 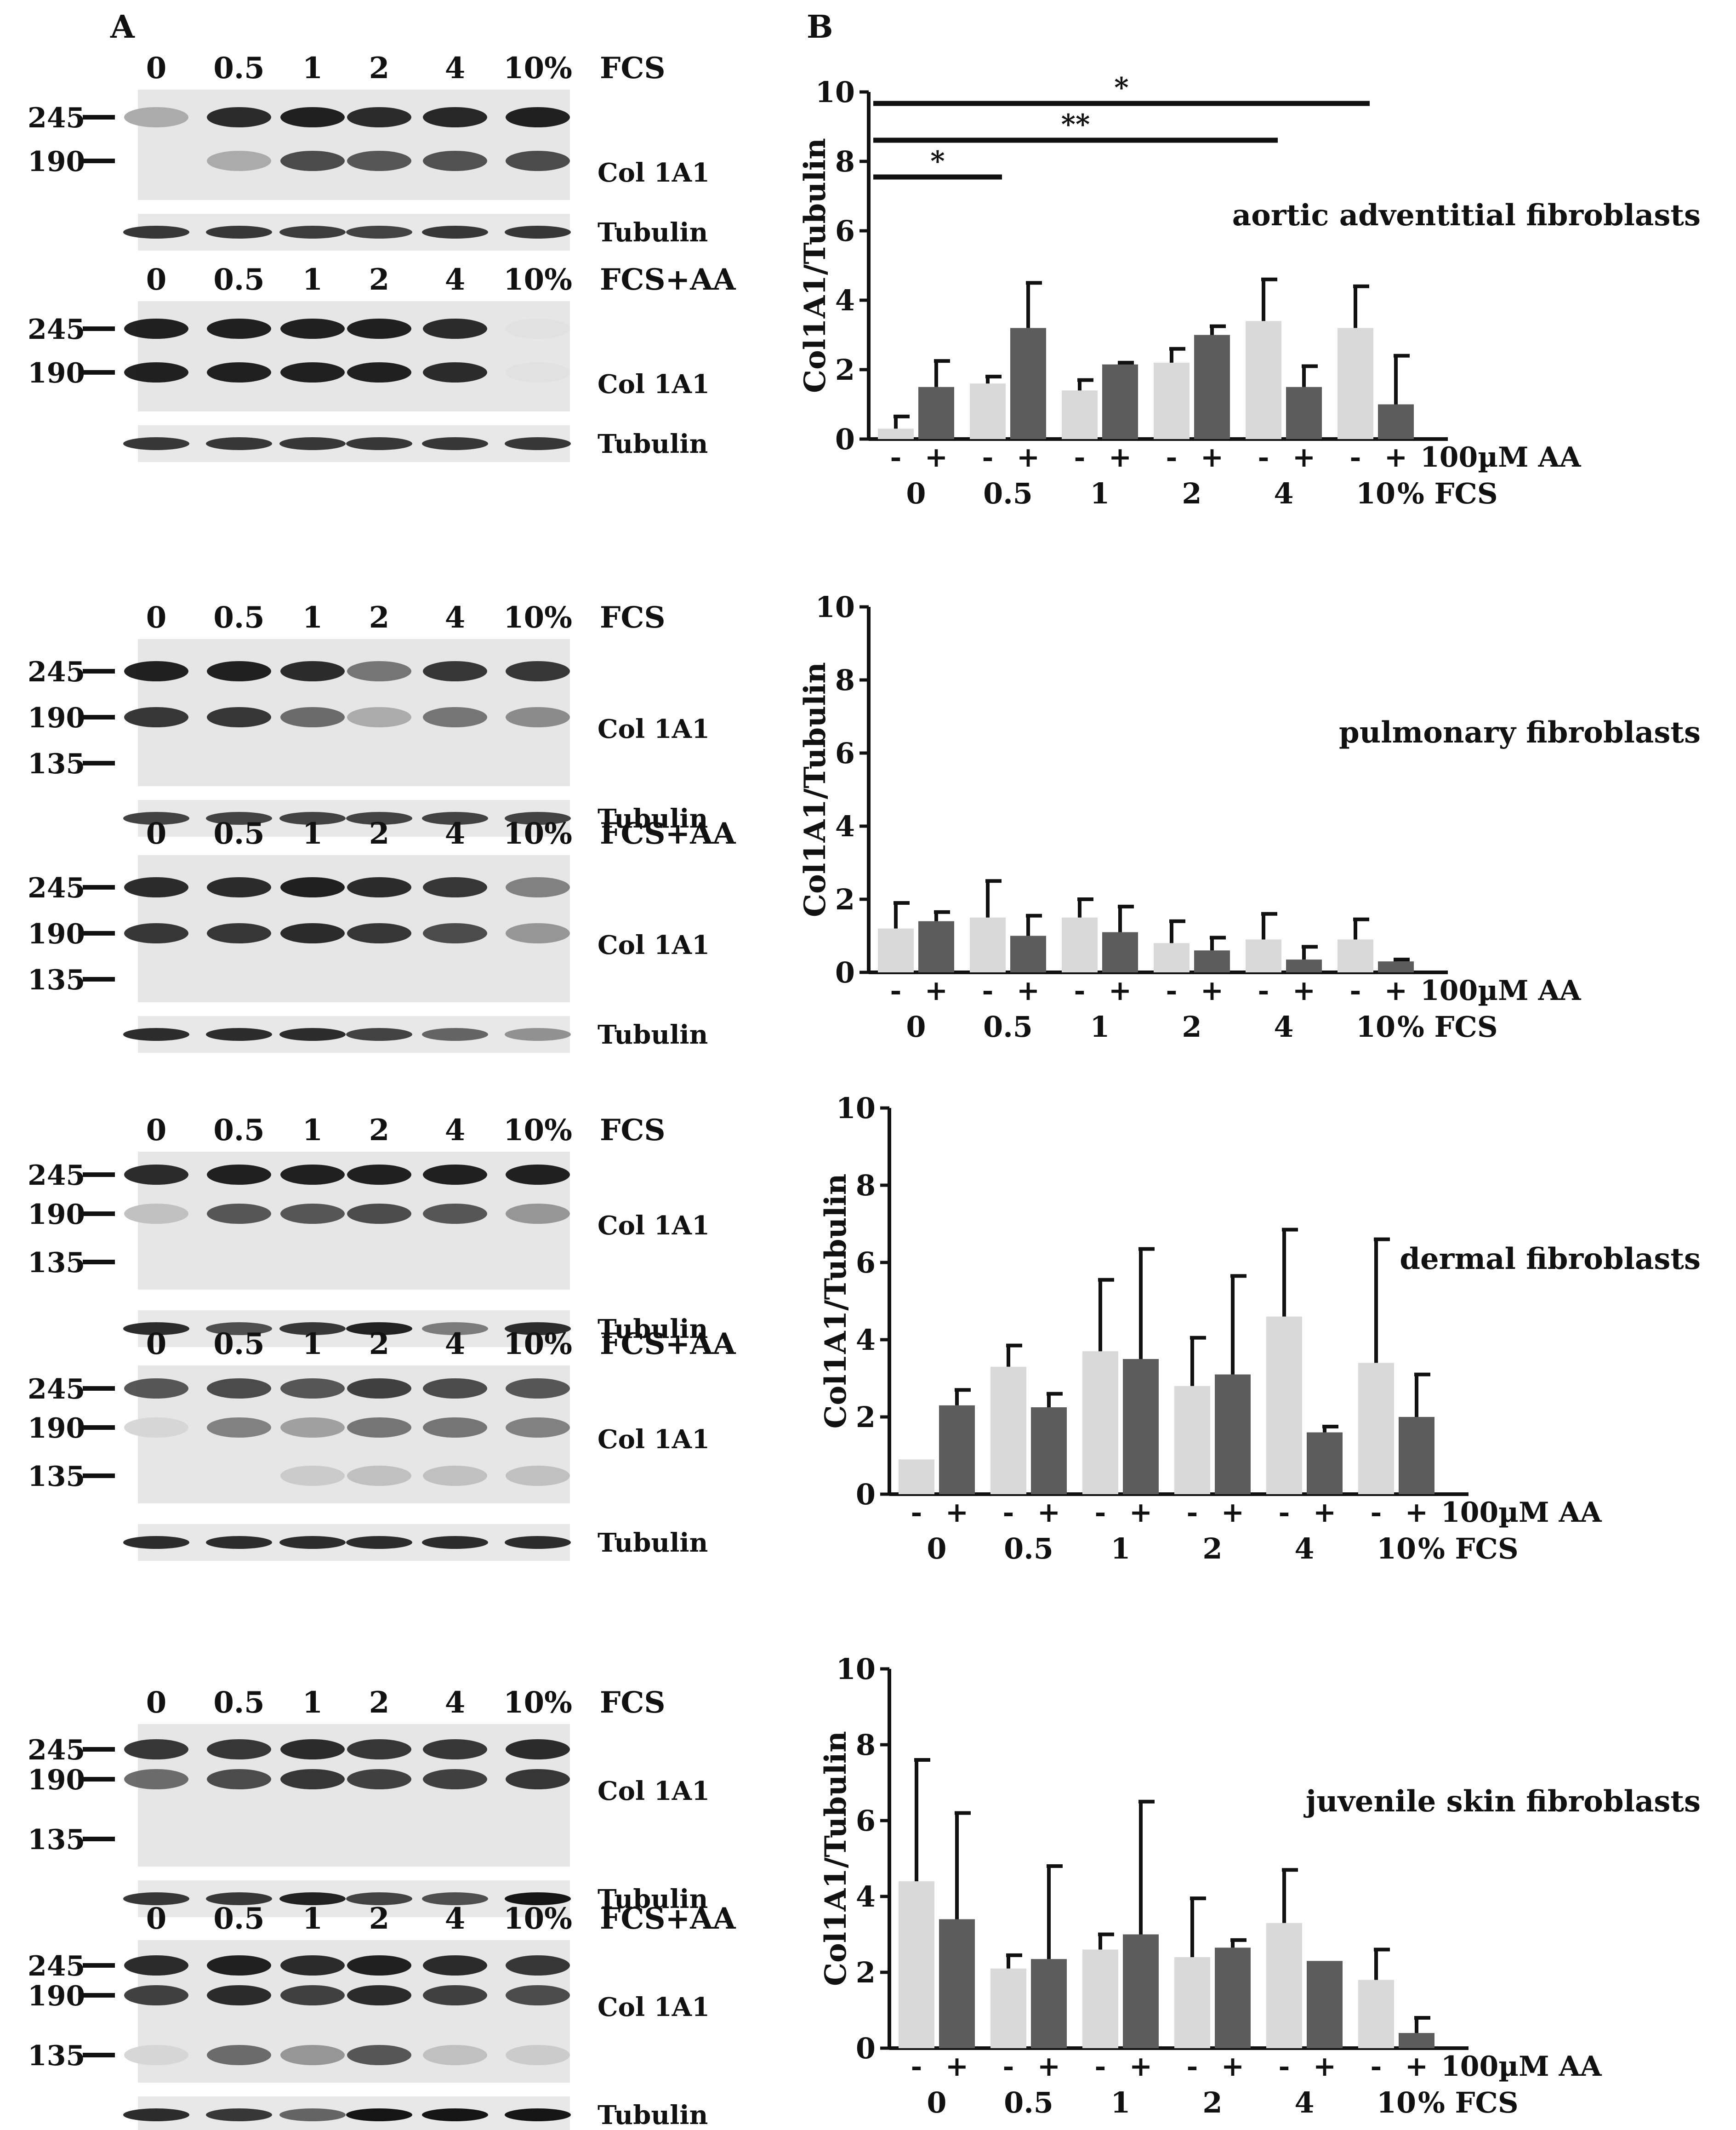 I want to click on category-label: 0, so click(x=936, y=2102).